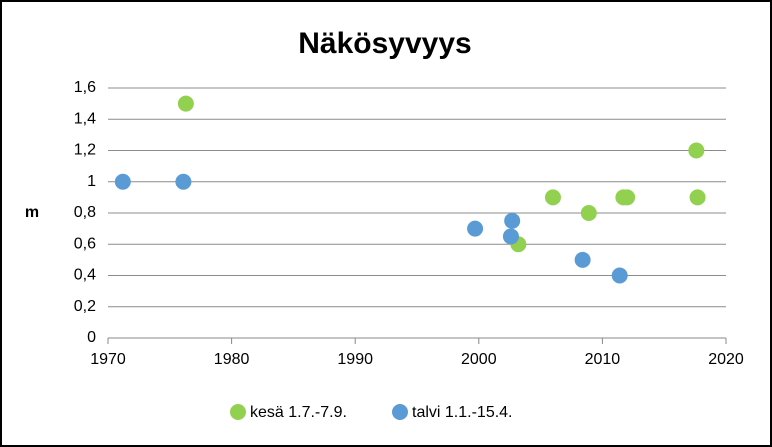 This screenshot has height=447, width=772. I want to click on x-tick-label: 2020, so click(726, 359).